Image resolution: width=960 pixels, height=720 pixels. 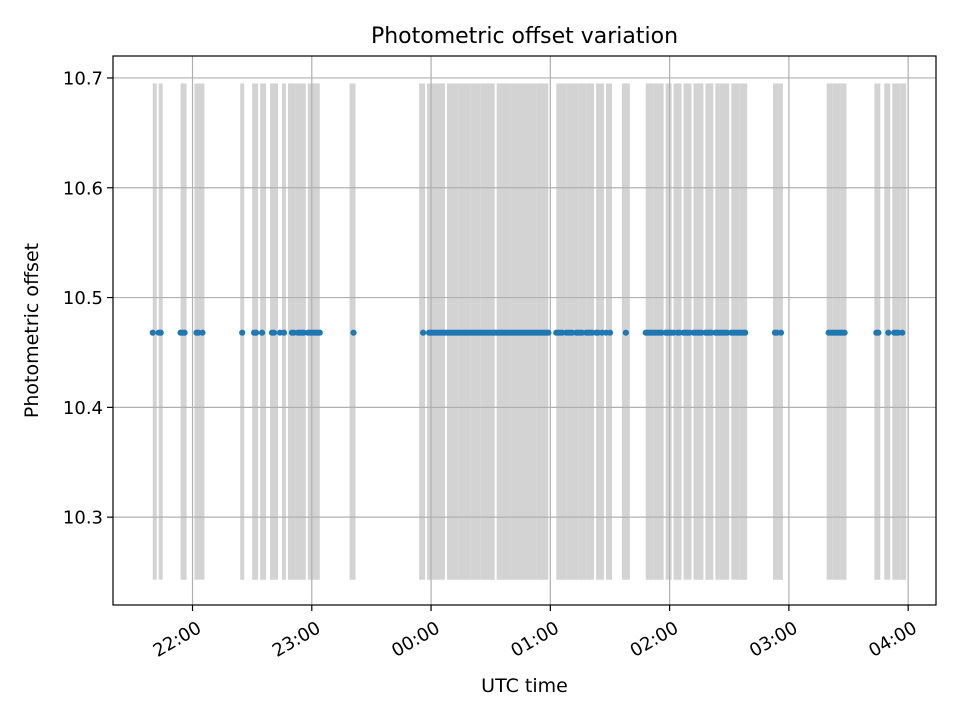 I want to click on x-axis-label: UTC time, so click(x=524, y=686).